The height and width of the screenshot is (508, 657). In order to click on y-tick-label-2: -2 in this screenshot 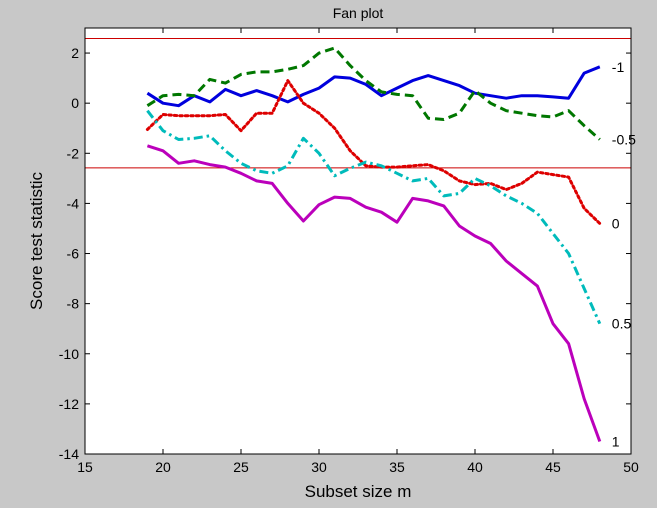, I will do `click(73, 153)`.